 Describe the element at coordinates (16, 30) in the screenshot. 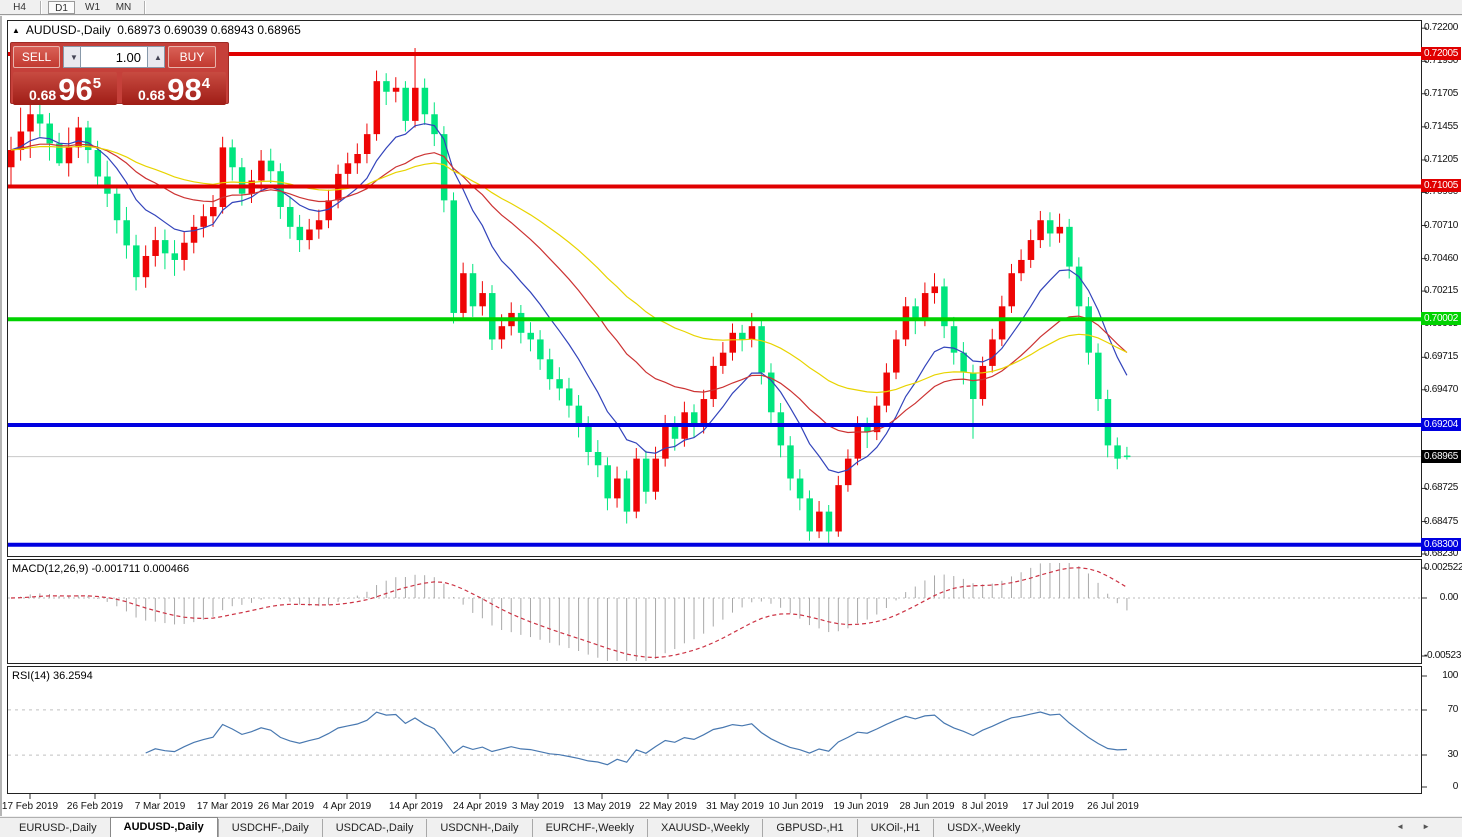

I see `chart-collapse-icon: ▲` at that location.